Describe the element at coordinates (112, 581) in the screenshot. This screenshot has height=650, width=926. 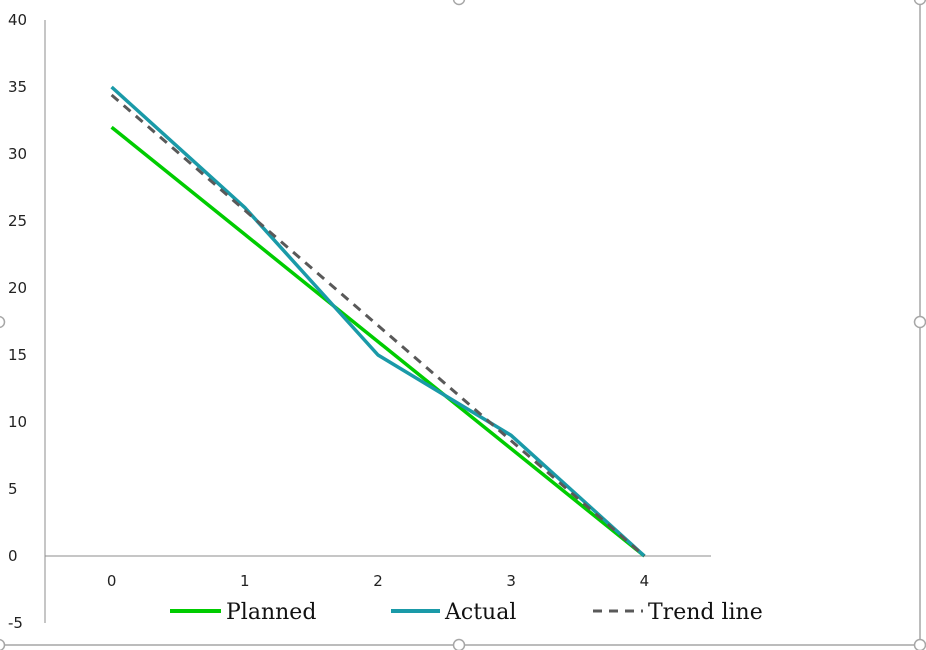
I see `x-tick-label: 0` at that location.